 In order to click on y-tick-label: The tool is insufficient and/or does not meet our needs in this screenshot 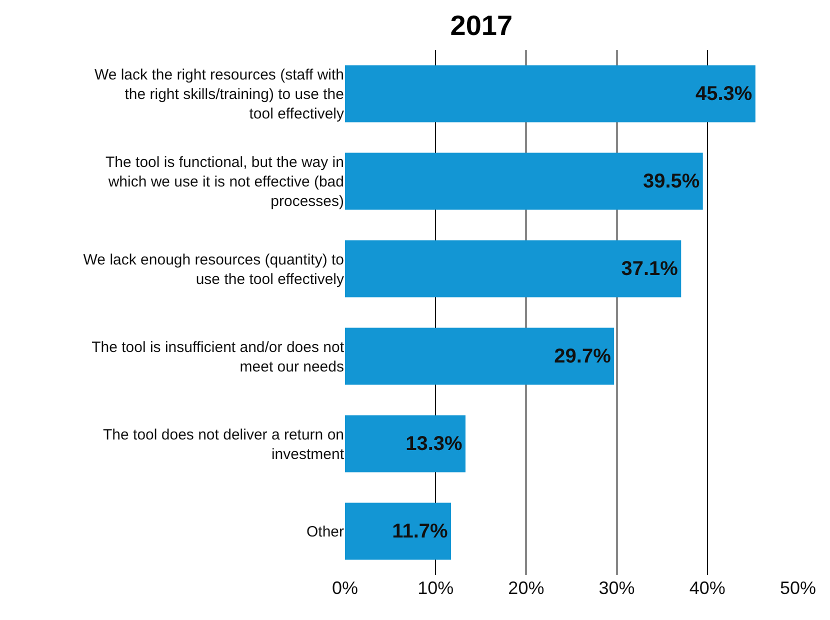, I will do `click(218, 357)`.